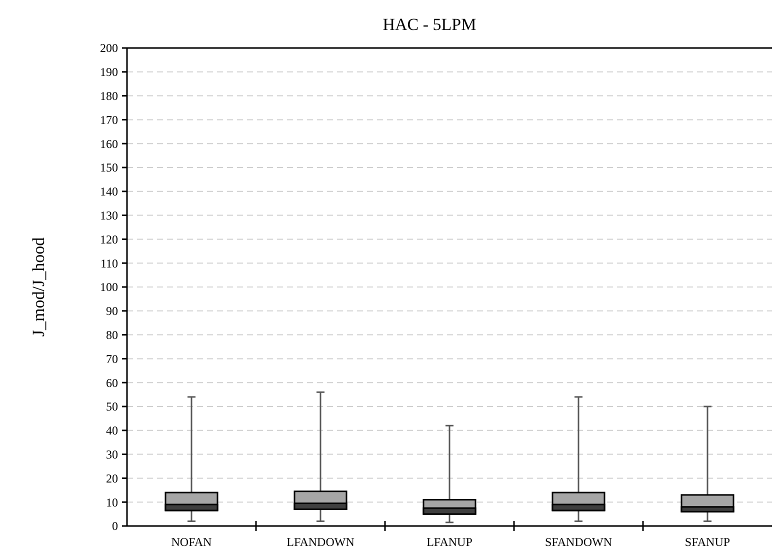  What do you see at coordinates (707, 542) in the screenshot?
I see `x-tick-label: SFANUP` at bounding box center [707, 542].